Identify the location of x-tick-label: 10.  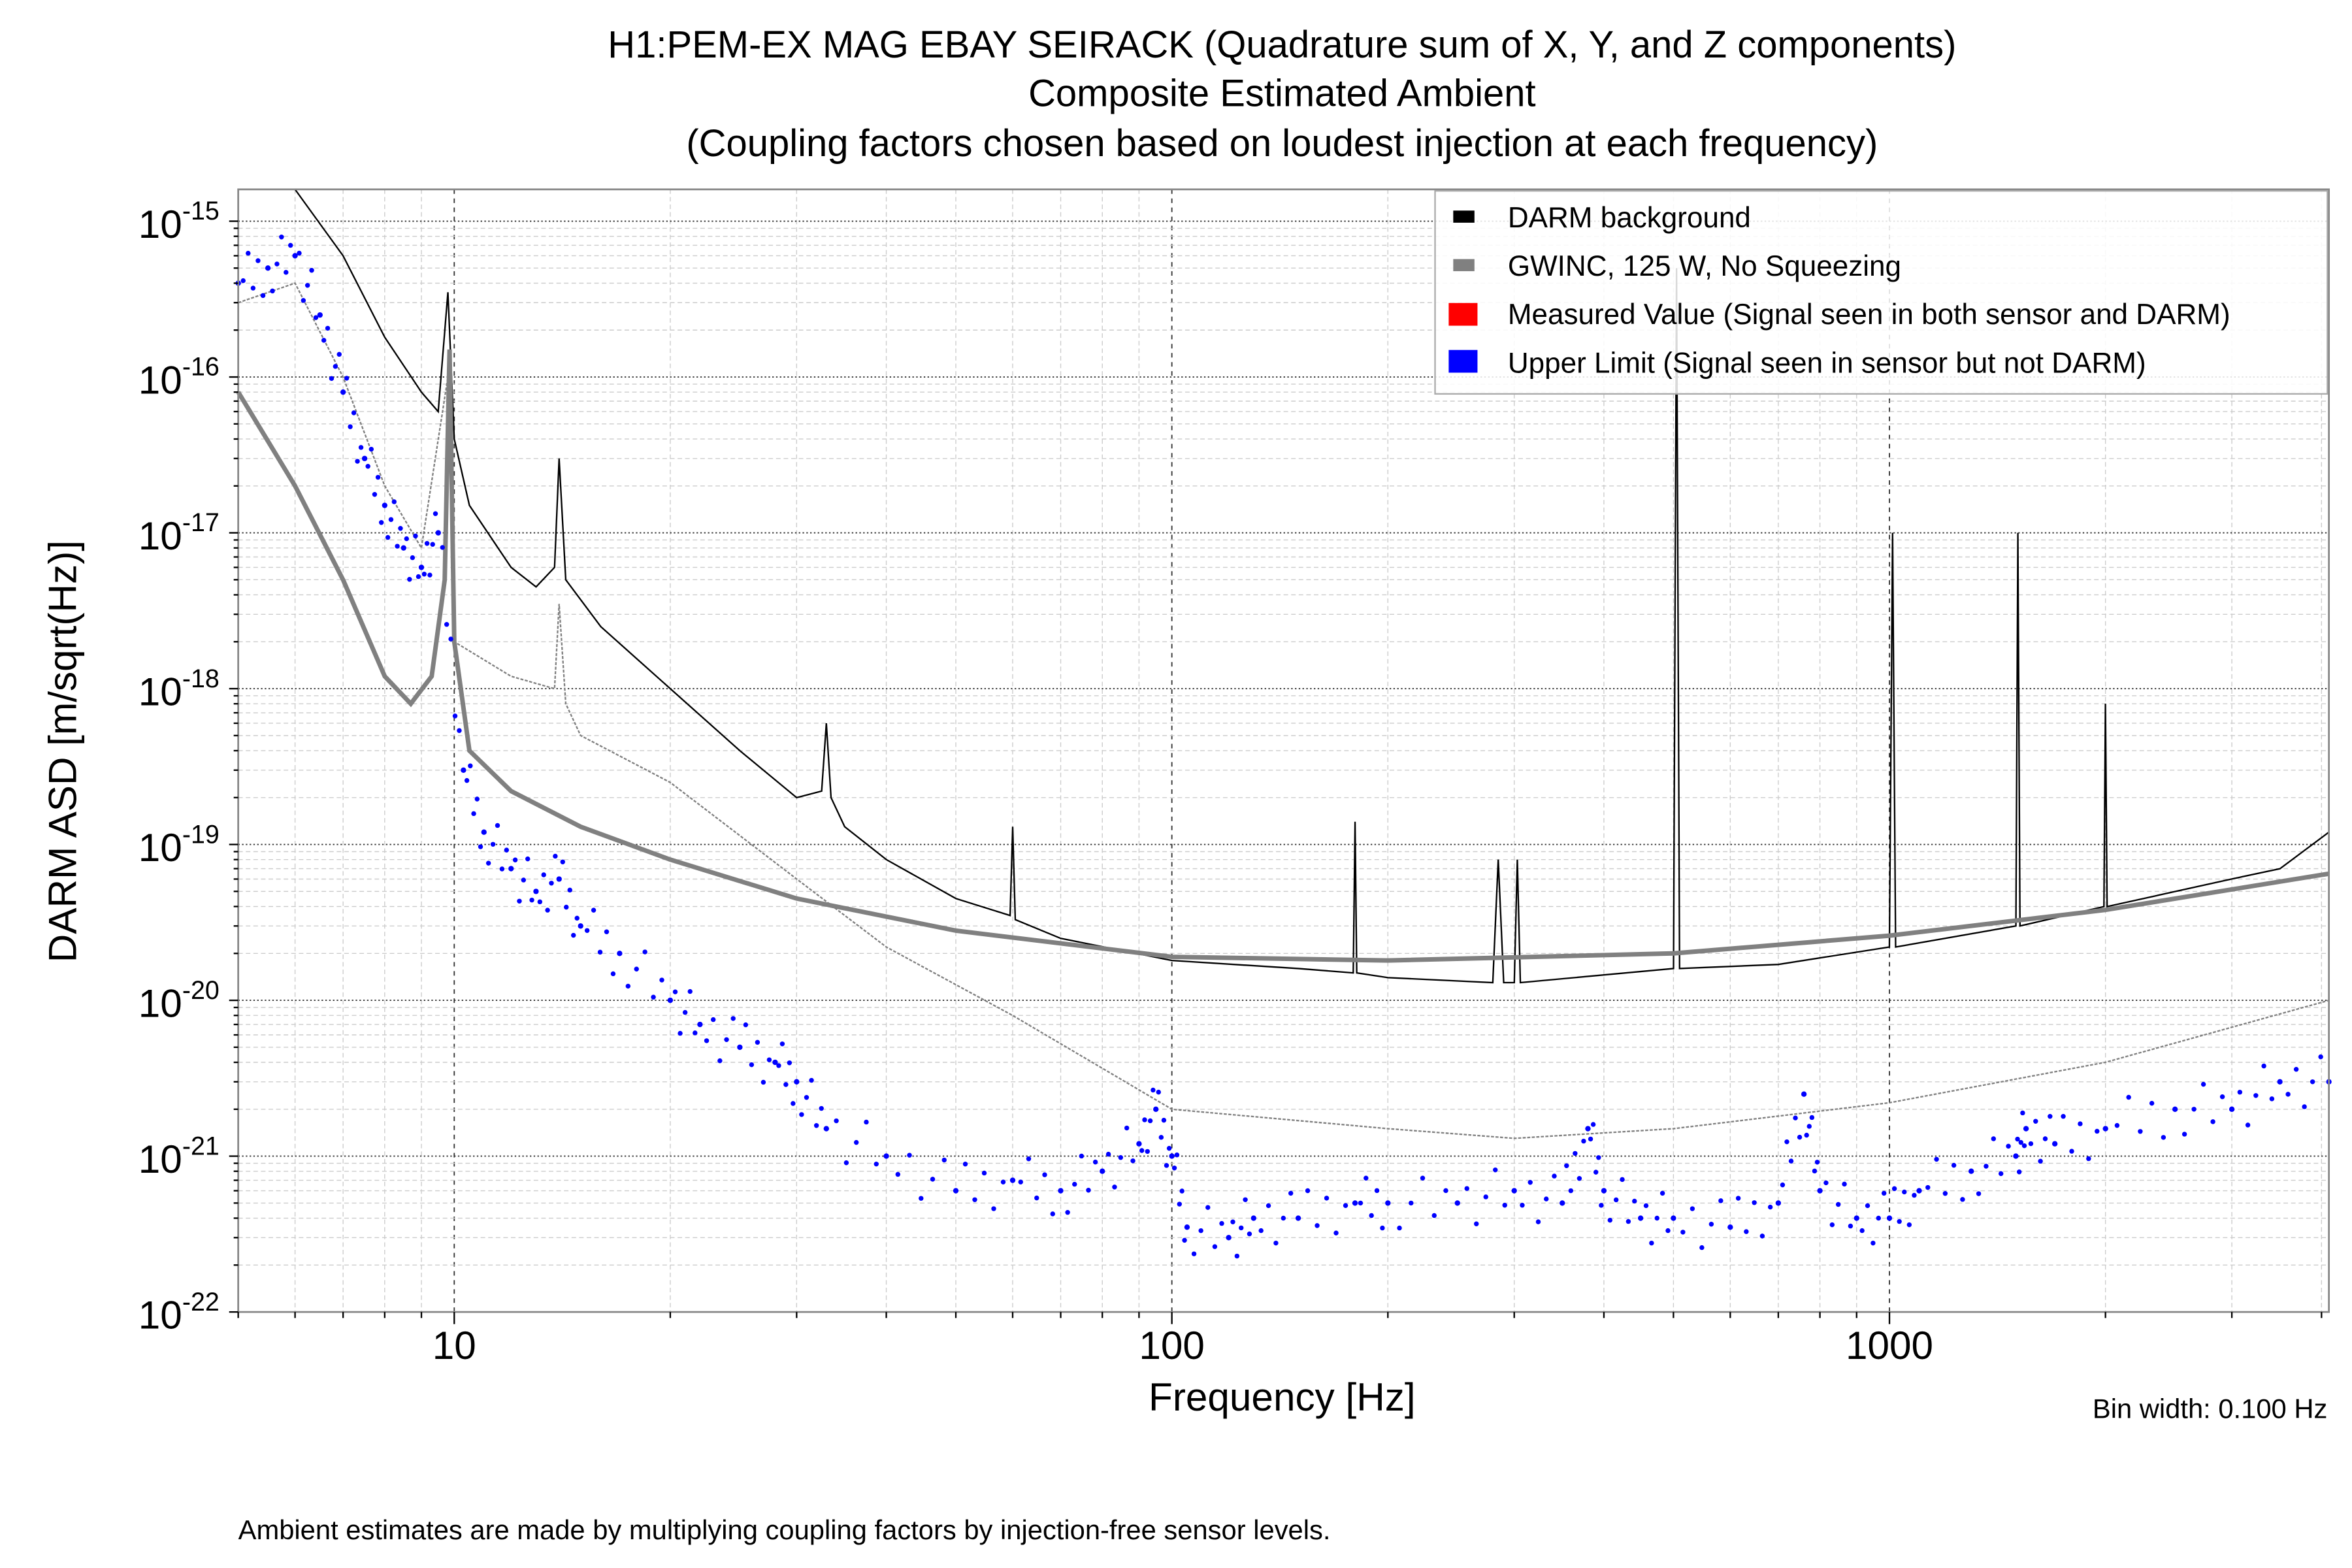
(454, 1345).